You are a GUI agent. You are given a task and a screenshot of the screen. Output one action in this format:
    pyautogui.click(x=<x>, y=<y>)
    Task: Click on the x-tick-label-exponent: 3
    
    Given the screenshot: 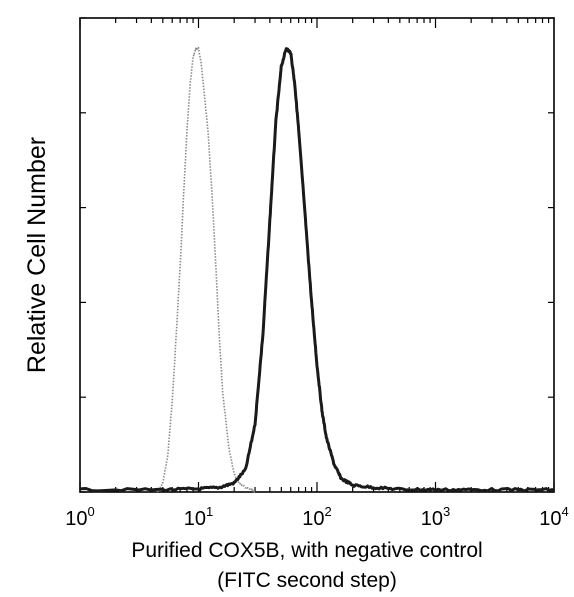 What is the action you would take?
    pyautogui.click(x=446, y=511)
    